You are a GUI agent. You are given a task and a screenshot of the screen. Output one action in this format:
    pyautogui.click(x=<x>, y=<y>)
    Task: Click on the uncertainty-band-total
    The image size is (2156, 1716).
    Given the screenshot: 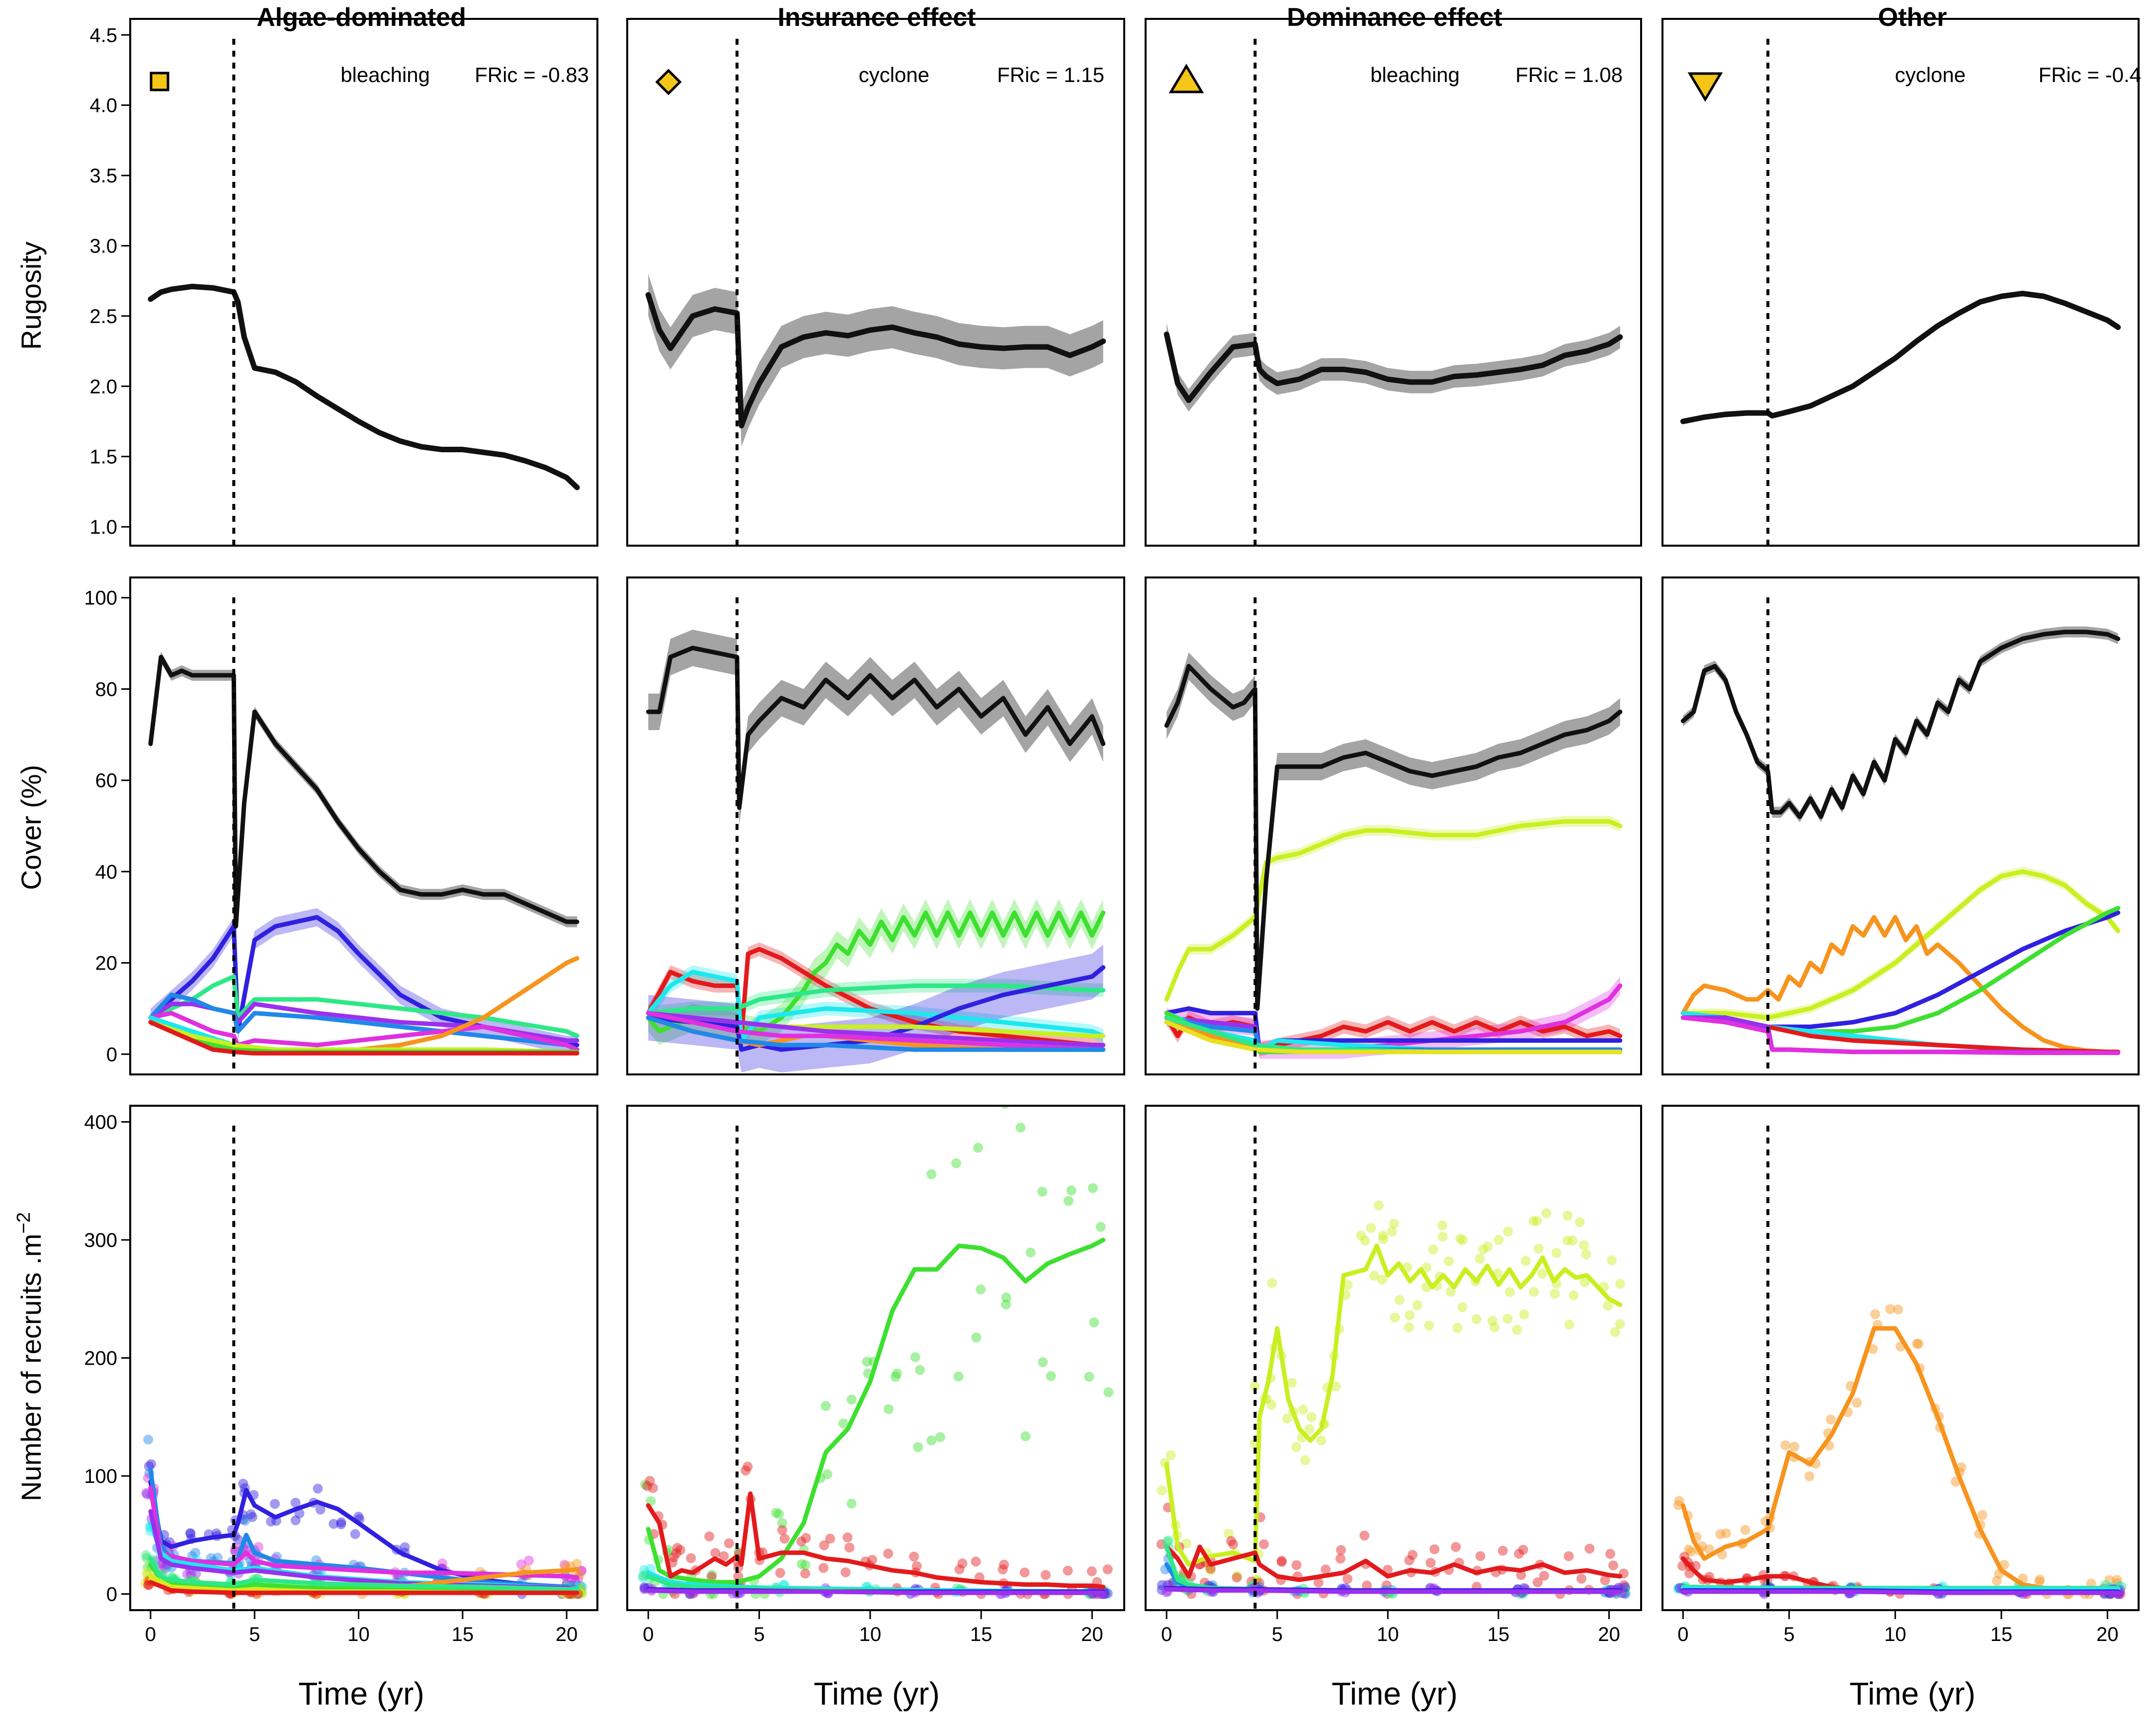 What is the action you would take?
    pyautogui.click(x=1393, y=837)
    